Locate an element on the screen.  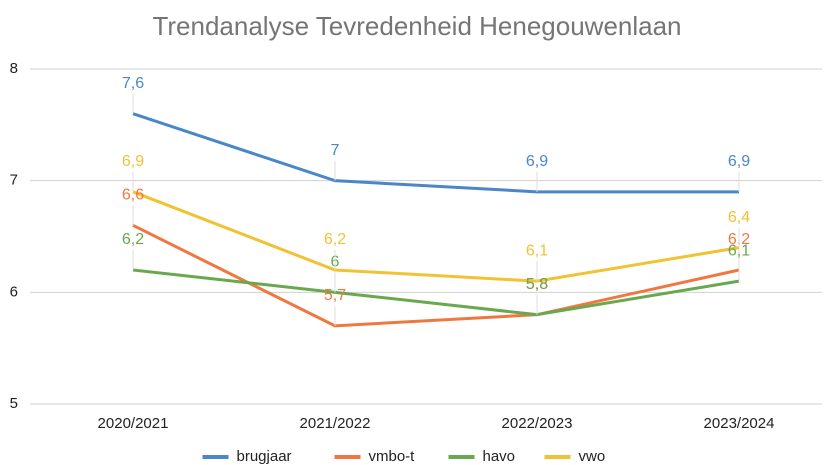
data-label: 5,8 is located at coordinates (537, 284).